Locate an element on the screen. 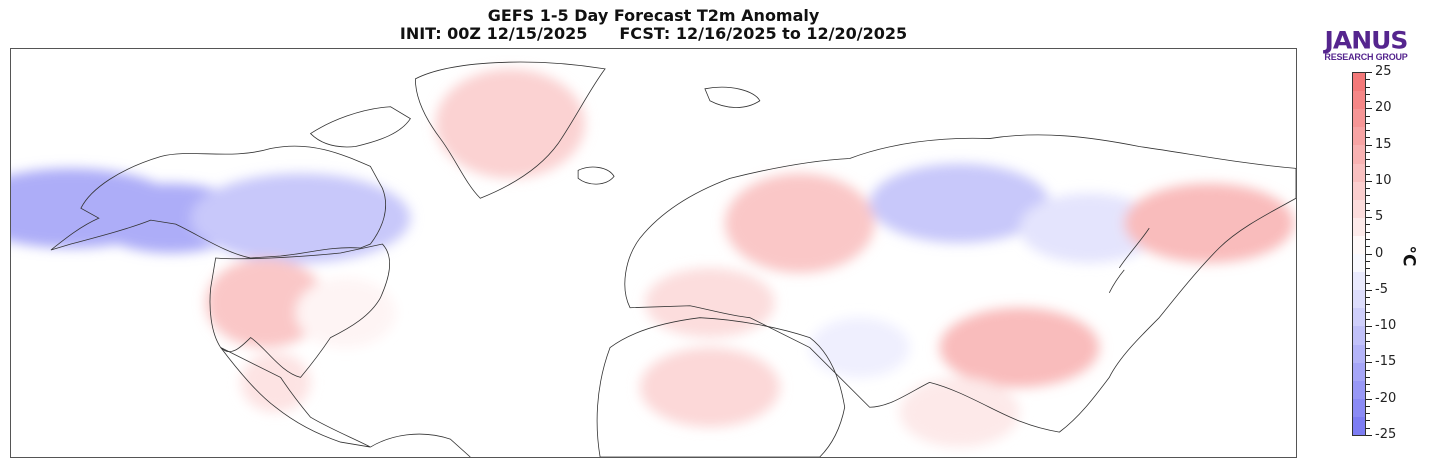 The image size is (1430, 468). anomaly-region-western-us is located at coordinates (265, 302).